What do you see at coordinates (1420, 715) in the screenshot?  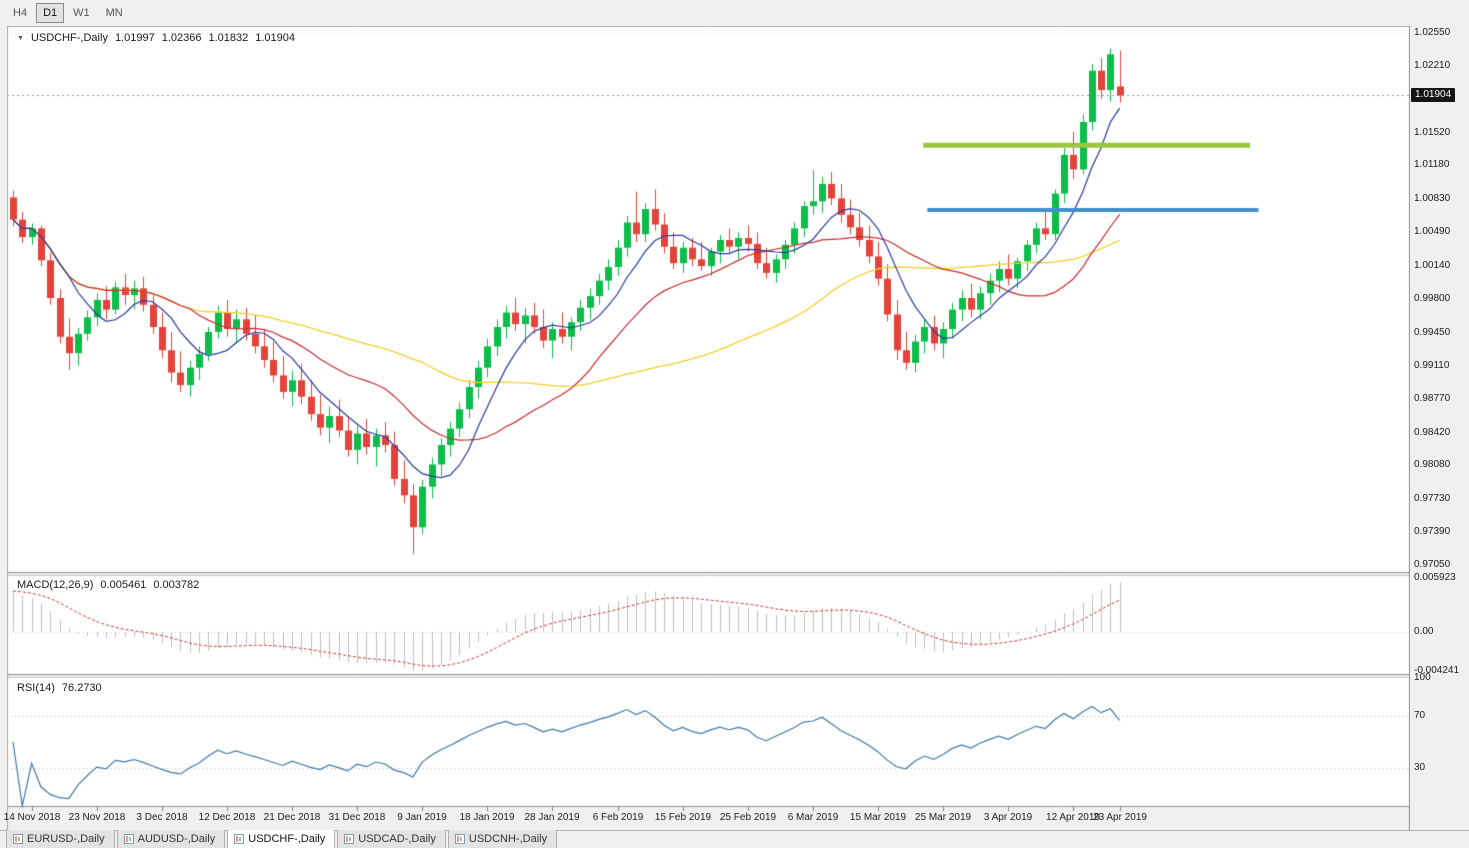 I see `rsi-axis-label: 70` at bounding box center [1420, 715].